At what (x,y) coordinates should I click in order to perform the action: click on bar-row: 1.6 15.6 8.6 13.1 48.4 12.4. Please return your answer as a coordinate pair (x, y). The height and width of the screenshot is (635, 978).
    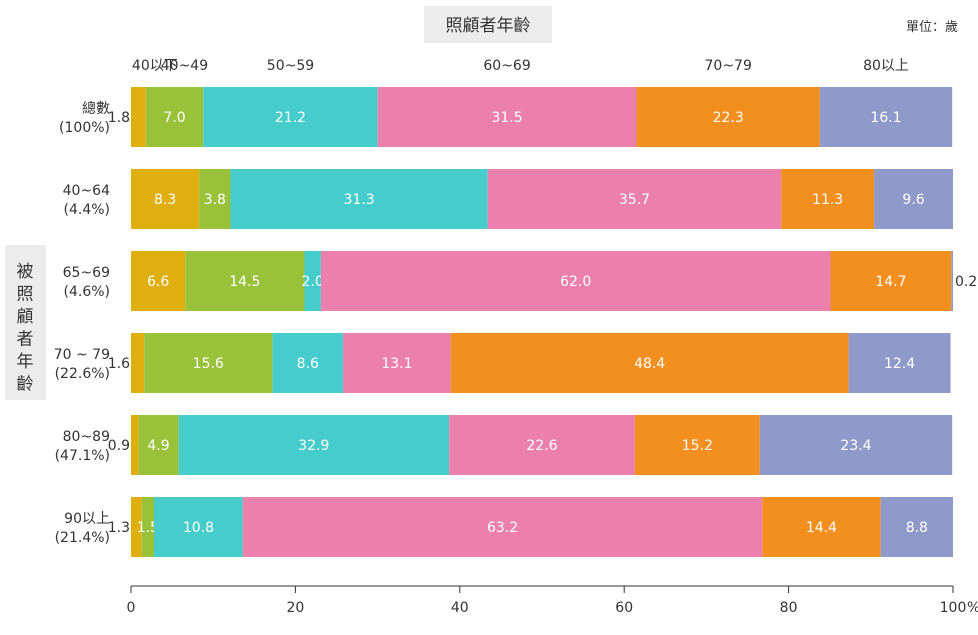
    Looking at the image, I should click on (529, 363).